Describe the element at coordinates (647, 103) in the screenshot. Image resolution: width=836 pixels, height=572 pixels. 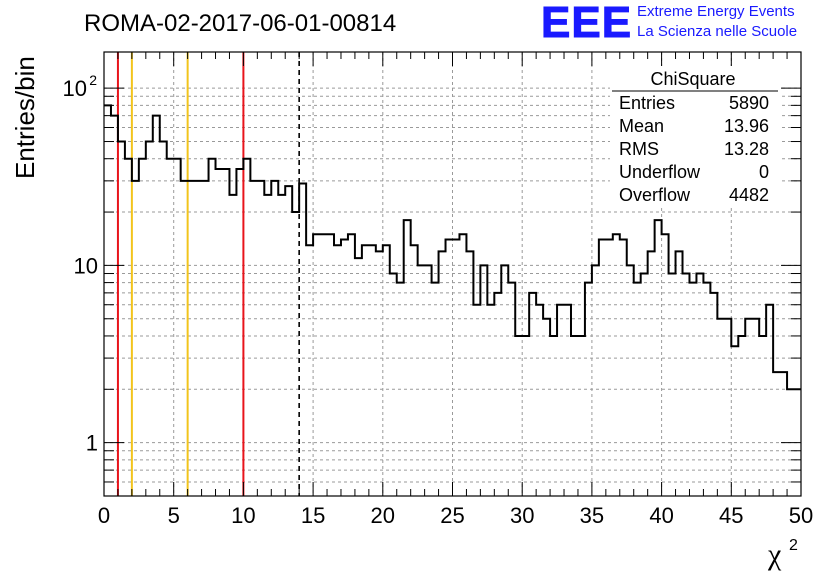
I see `stats-row-label: Entries` at that location.